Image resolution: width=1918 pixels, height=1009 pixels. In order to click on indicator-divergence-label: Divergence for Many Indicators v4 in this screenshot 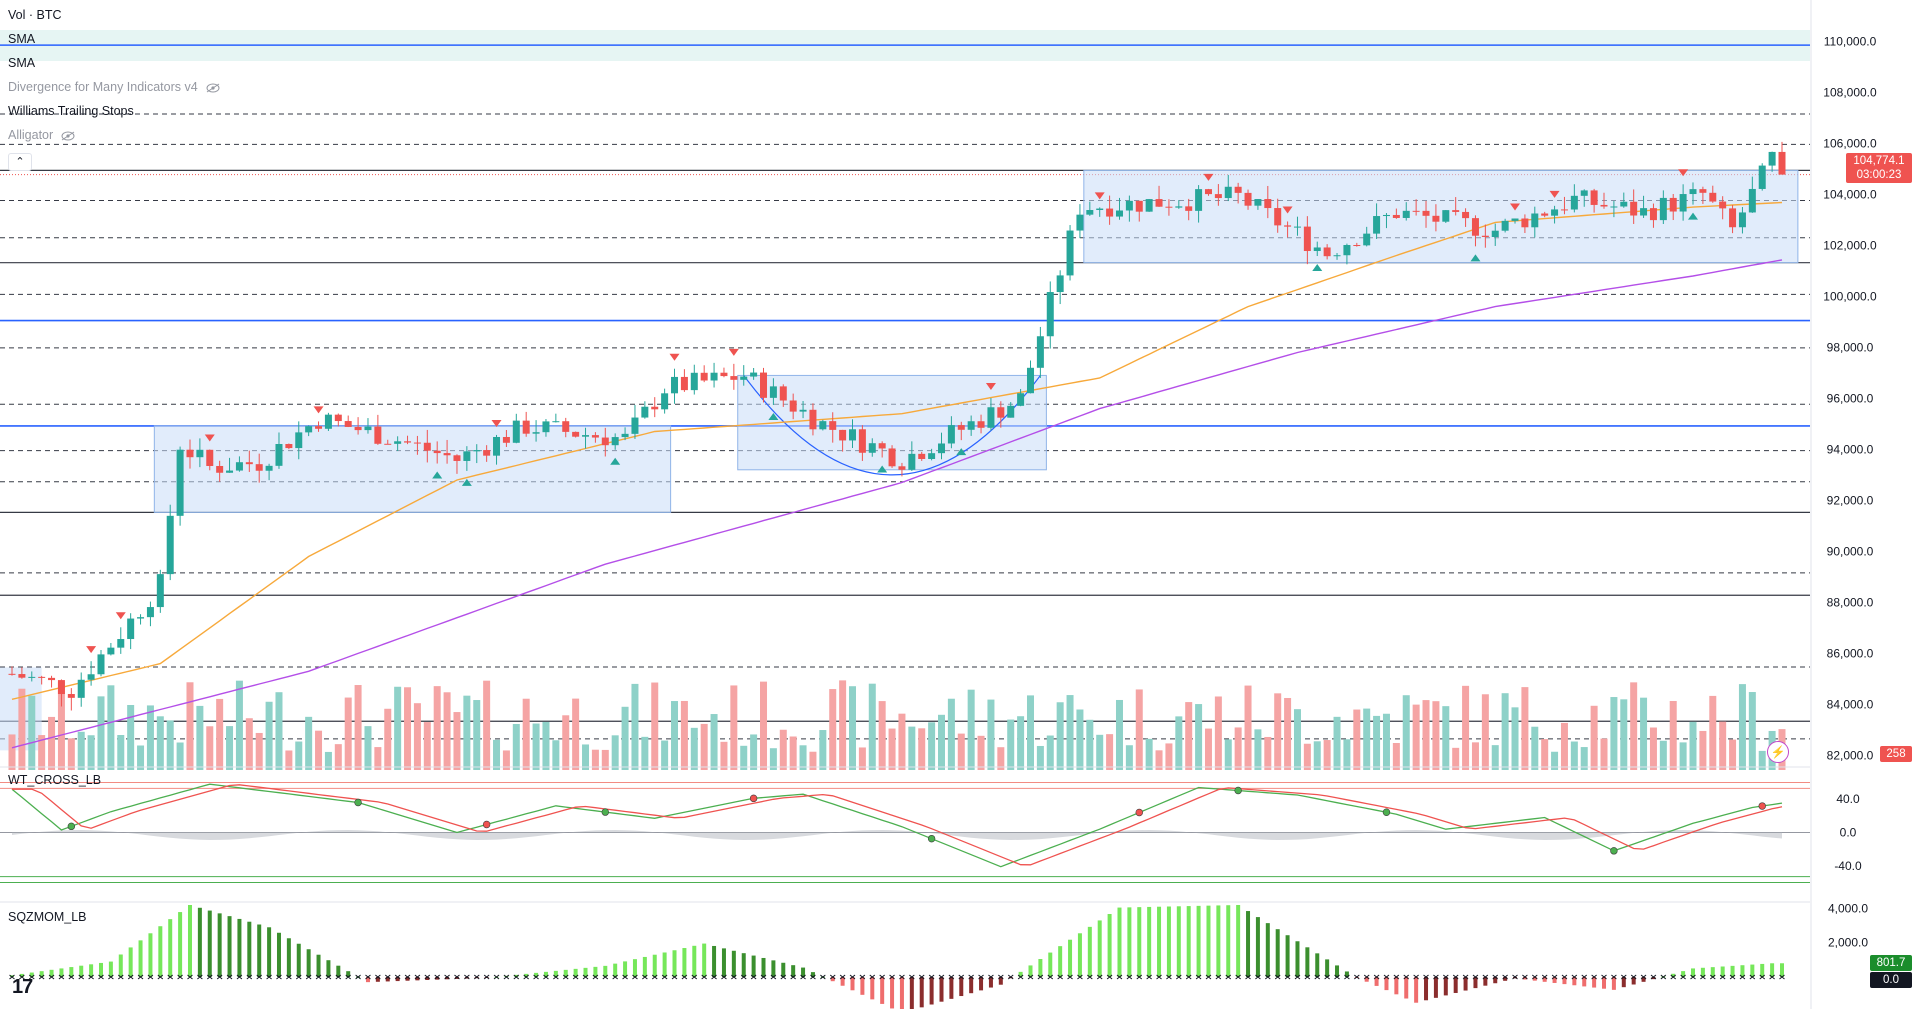, I will do `click(114, 87)`.